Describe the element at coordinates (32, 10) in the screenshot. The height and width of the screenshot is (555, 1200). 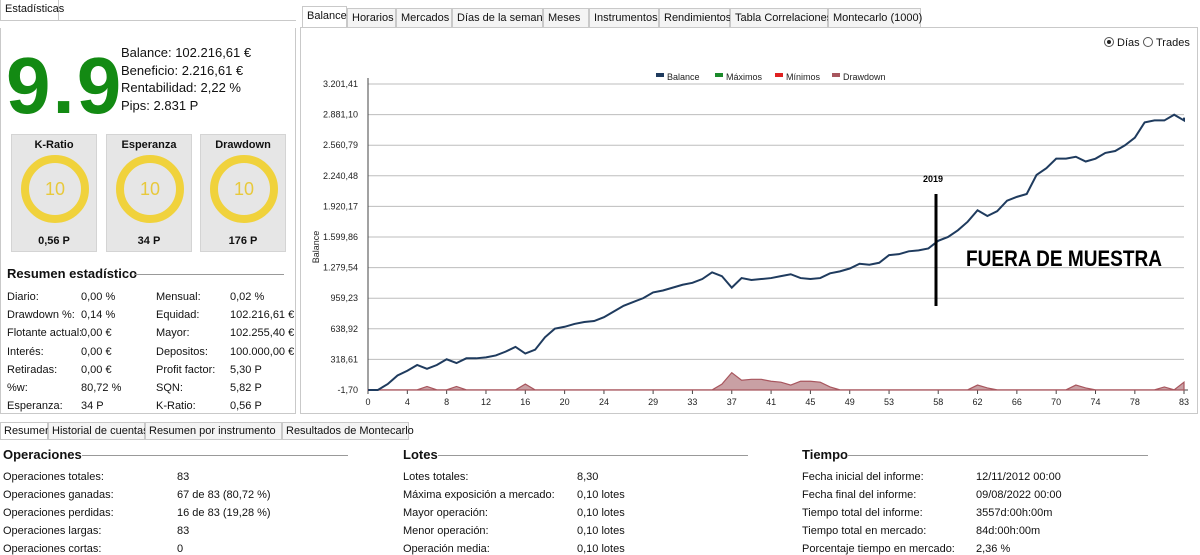
I see `tab-estadisticas: Estadísticas` at that location.